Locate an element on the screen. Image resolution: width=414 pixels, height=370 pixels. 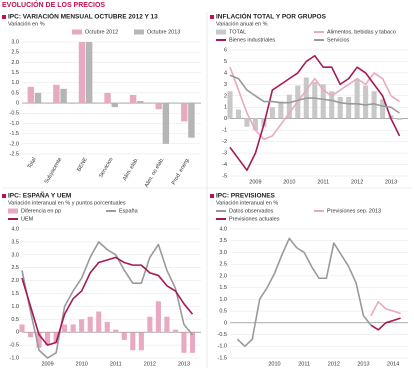
chart-title: IPC: ESPAÑA Y UEM is located at coordinates (39, 195).